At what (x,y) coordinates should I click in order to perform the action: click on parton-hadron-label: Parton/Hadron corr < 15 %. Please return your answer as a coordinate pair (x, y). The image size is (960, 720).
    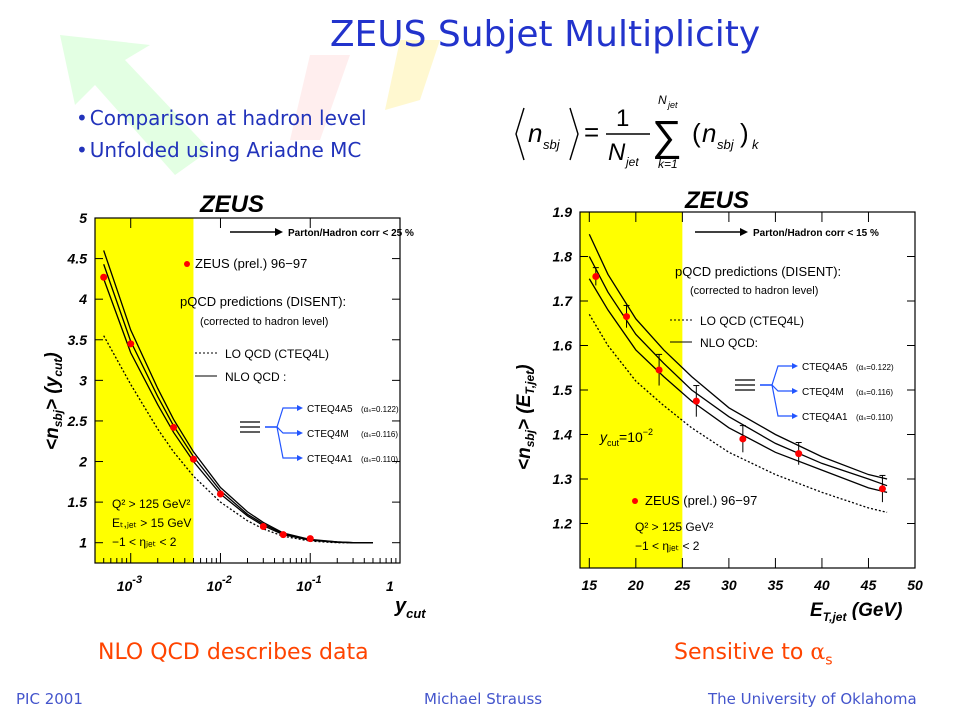
    Looking at the image, I should click on (816, 233).